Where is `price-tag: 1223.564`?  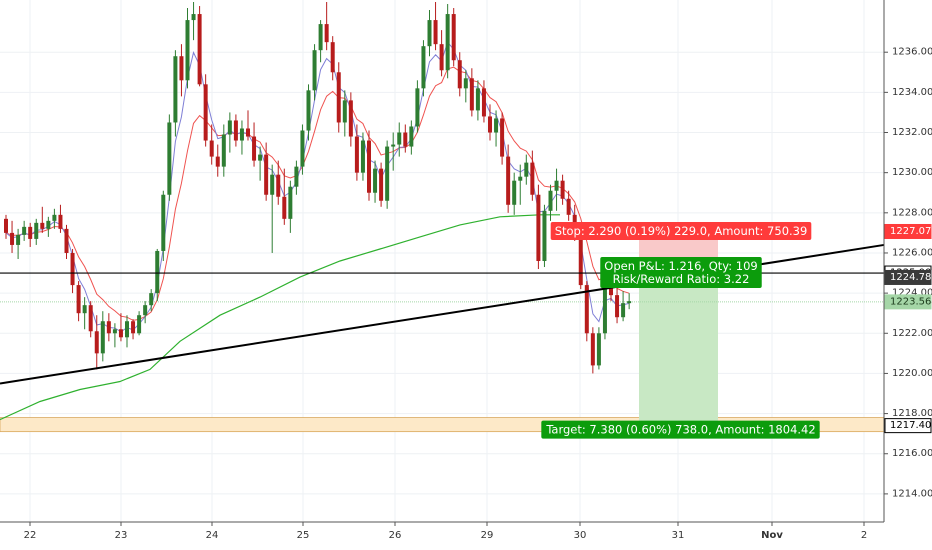
price-tag: 1223.564 is located at coordinates (908, 302).